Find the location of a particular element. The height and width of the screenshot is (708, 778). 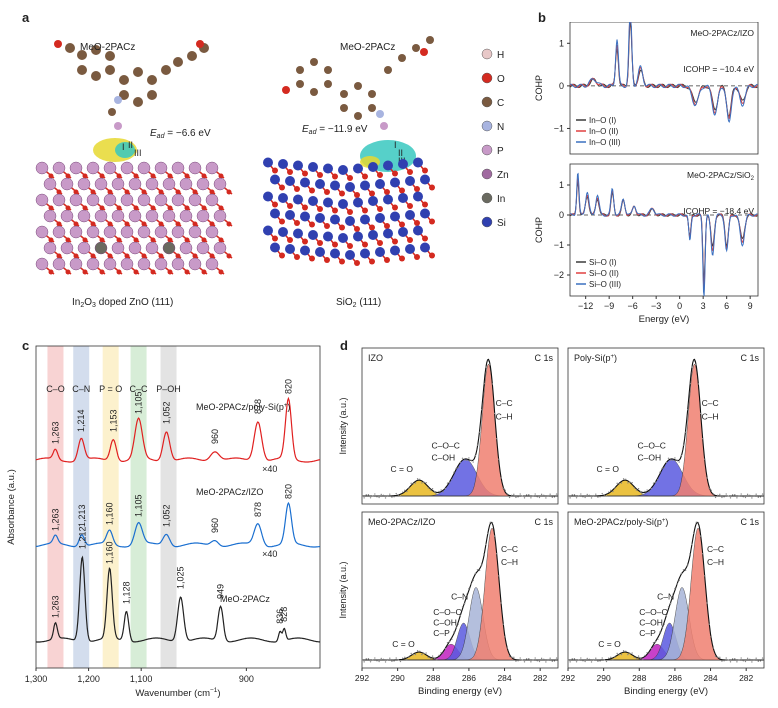

xps-xtick: 288 is located at coordinates (639, 678).